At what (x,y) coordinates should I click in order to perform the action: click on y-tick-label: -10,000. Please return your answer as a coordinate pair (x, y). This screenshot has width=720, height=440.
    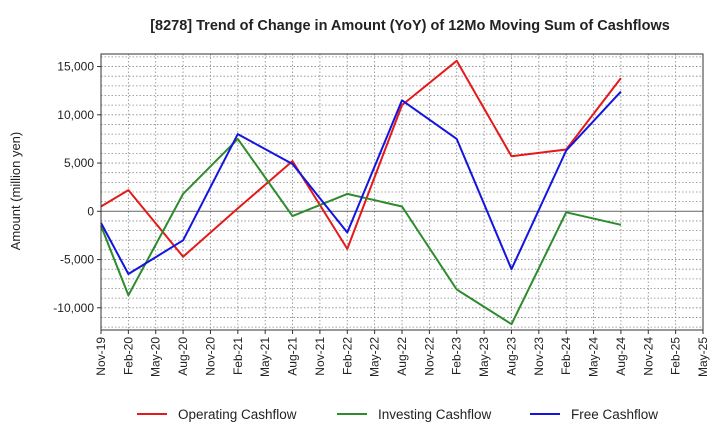
    Looking at the image, I should click on (73, 308).